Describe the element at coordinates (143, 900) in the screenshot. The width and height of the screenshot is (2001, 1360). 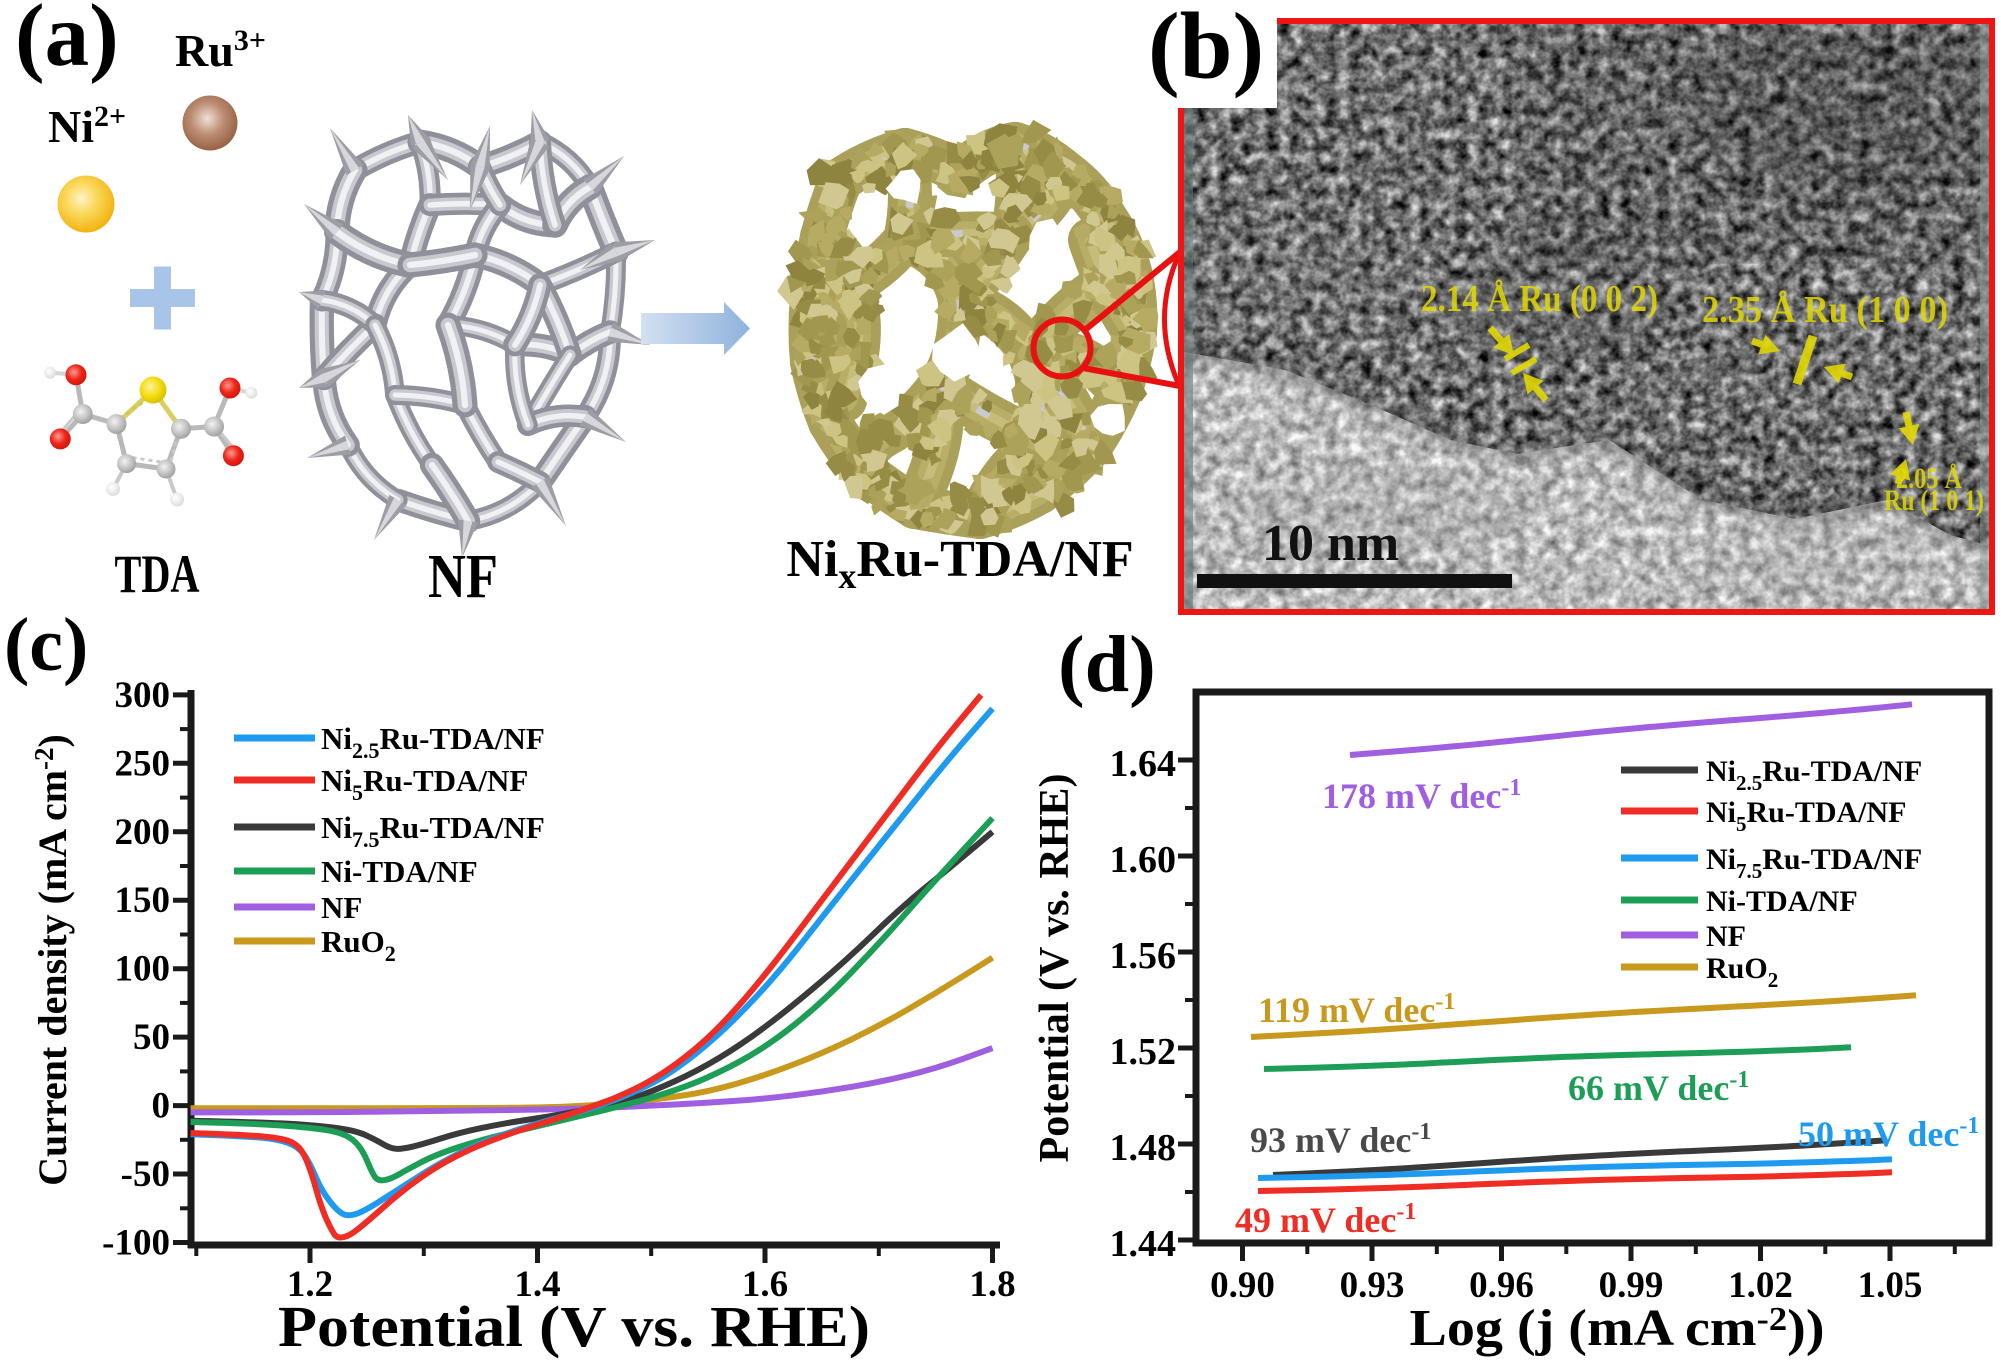
I see `svg-text: 150` at that location.